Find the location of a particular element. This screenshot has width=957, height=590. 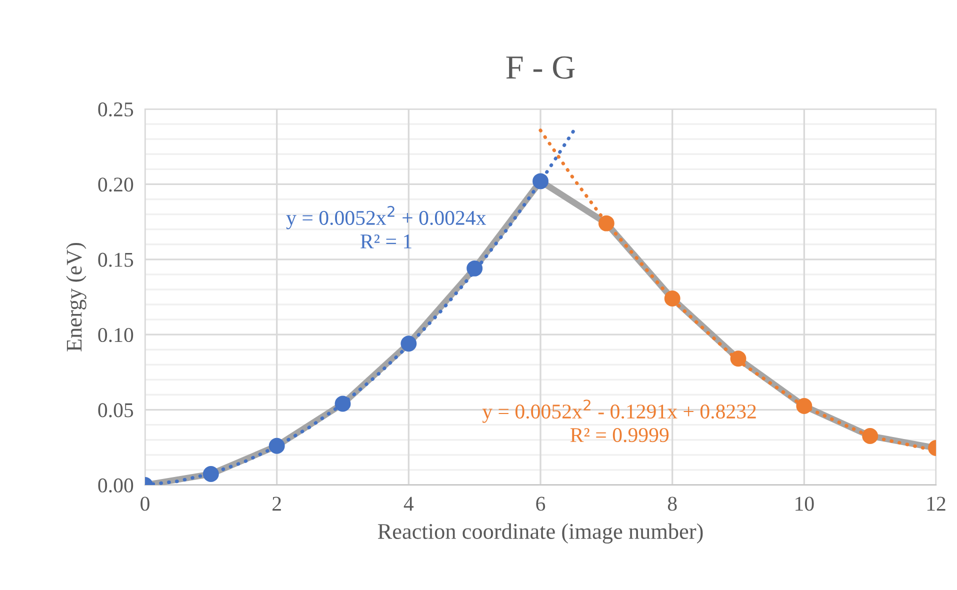

annotation: y = 0.0052x$^{2}$ + 0.0024x R² = 1 is located at coordinates (386, 227).